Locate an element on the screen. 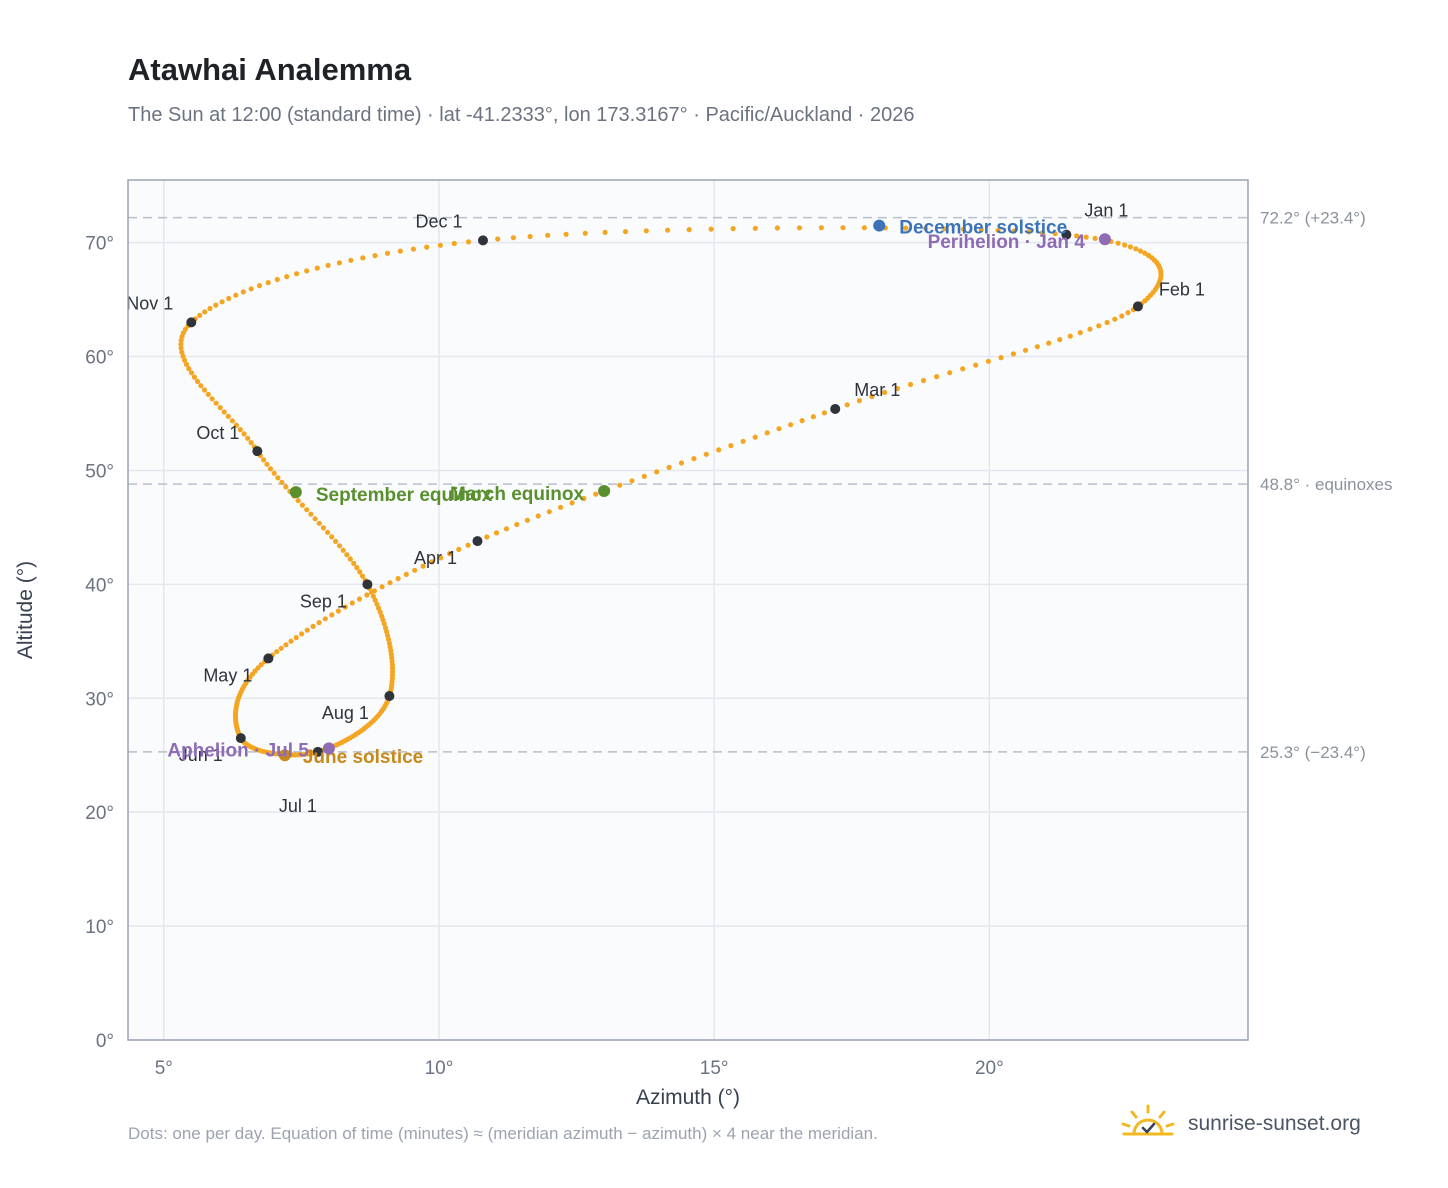  month-marker-label: Oct 1 is located at coordinates (217, 433).